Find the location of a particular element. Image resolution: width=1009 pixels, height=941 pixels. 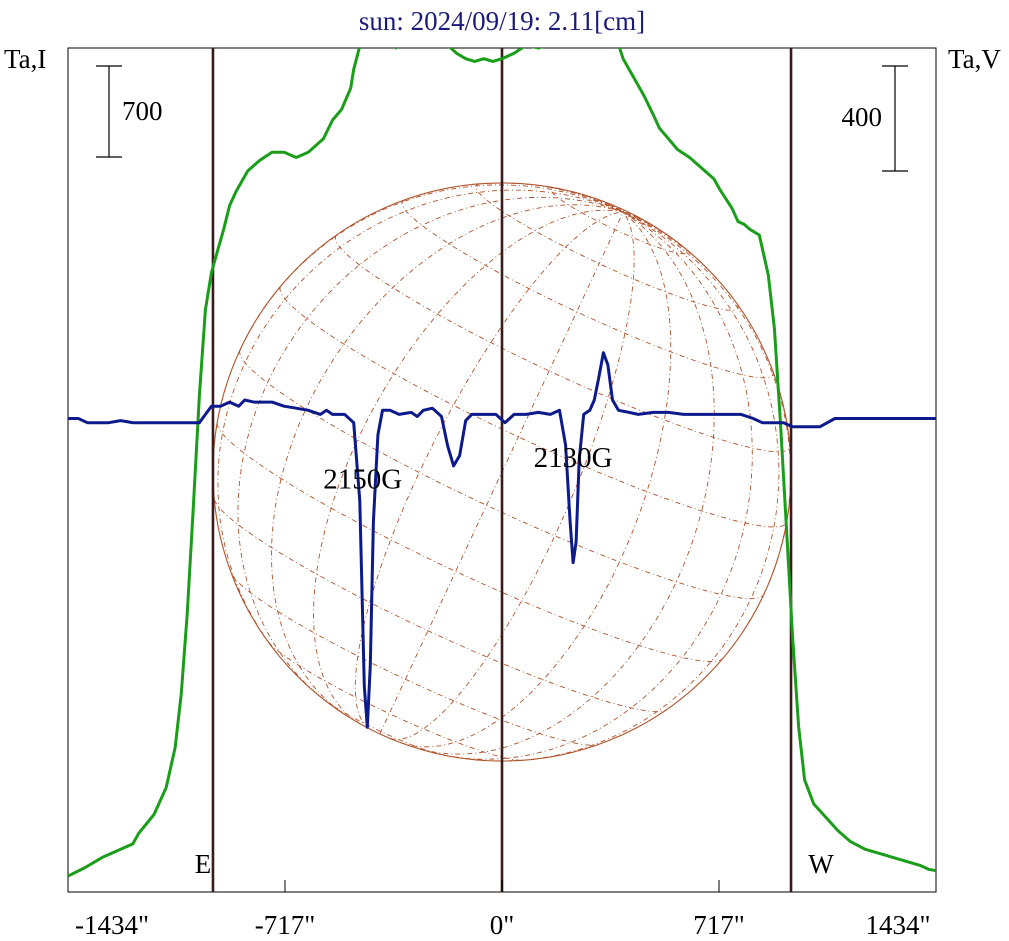

scale-bar-right-label: 400 is located at coordinates (862, 117).